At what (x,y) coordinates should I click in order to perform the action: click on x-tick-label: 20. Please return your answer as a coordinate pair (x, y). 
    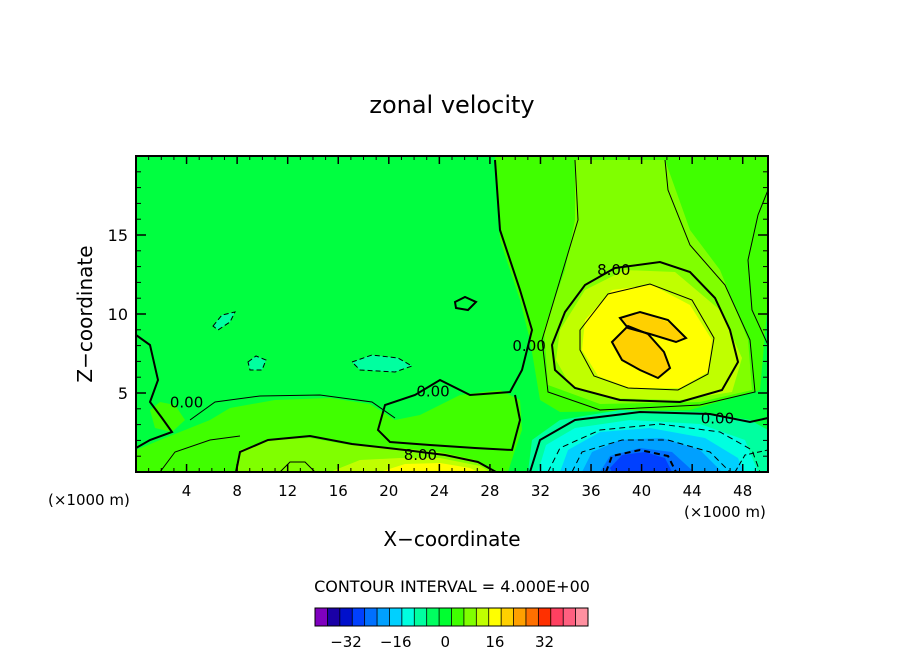
    Looking at the image, I should click on (388, 491).